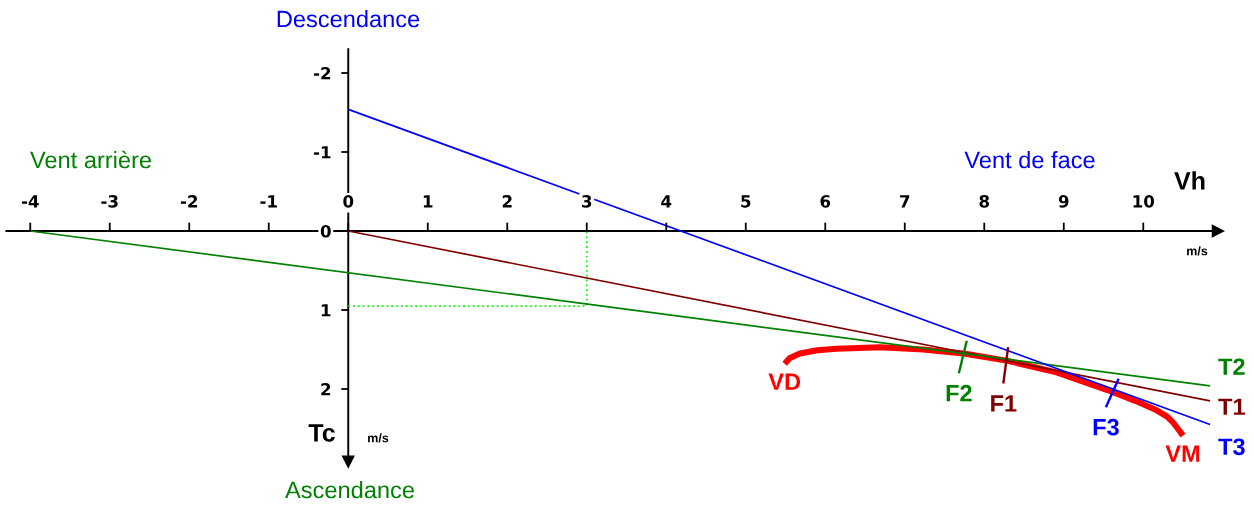  I want to click on x-tick-label: 1, so click(428, 201).